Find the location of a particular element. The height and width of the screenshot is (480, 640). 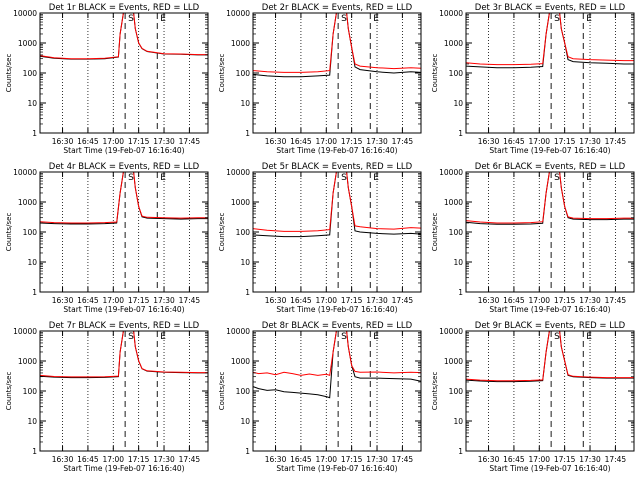

panel-title: Det 2r BLACK = Events, RED = LLD is located at coordinates (337, 8).